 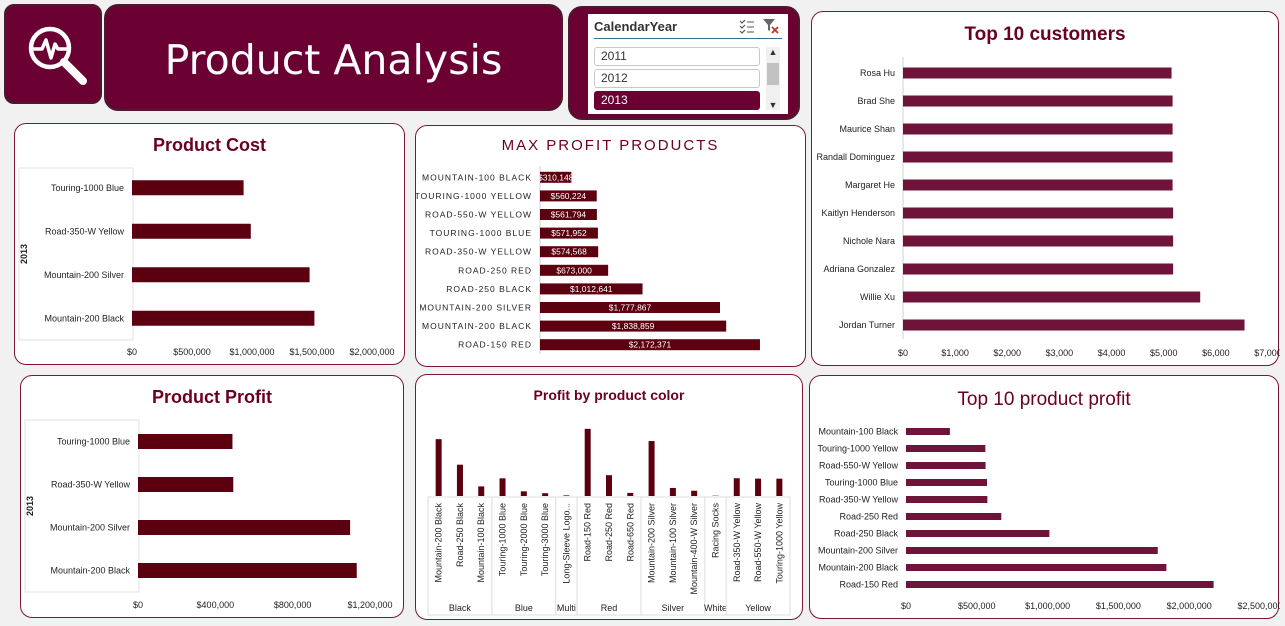 What do you see at coordinates (609, 608) in the screenshot?
I see `group-label-3: Red` at bounding box center [609, 608].